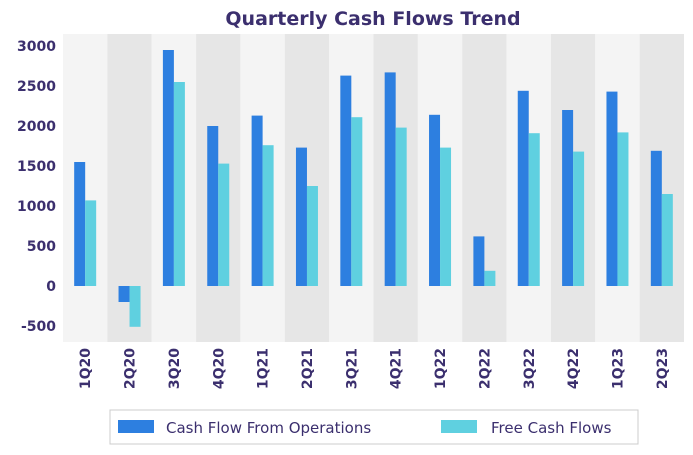 Image resolution: width=693 pixels, height=455 pixels. I want to click on bar-free-cash-flows-3Q20, so click(179, 184).